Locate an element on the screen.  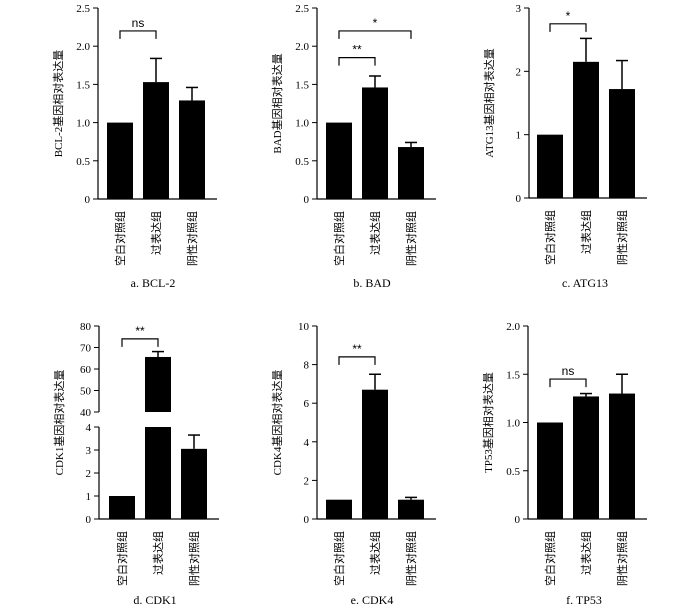
bar-upper-segment is located at coordinates (158, 384).